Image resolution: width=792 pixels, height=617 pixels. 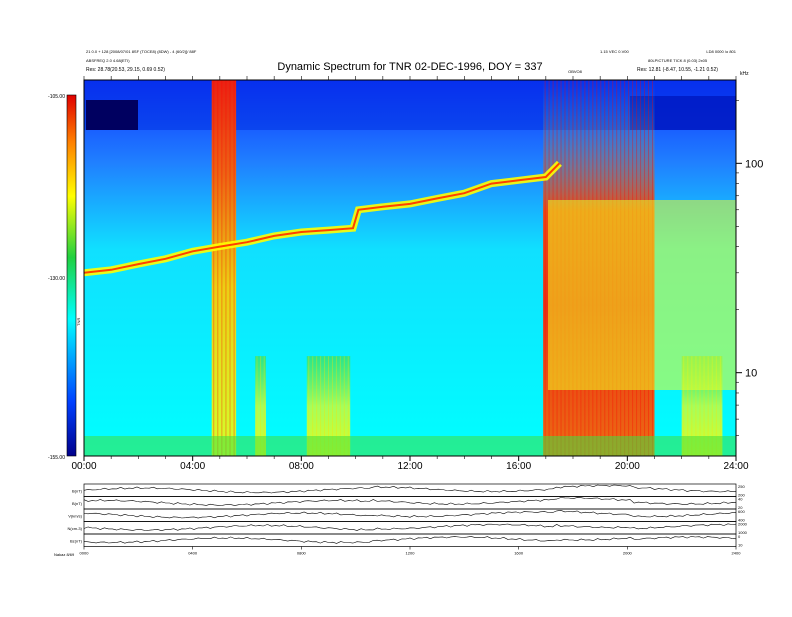 What do you see at coordinates (642, 295) in the screenshot?
I see `late-yellow-diffuse` at bounding box center [642, 295].